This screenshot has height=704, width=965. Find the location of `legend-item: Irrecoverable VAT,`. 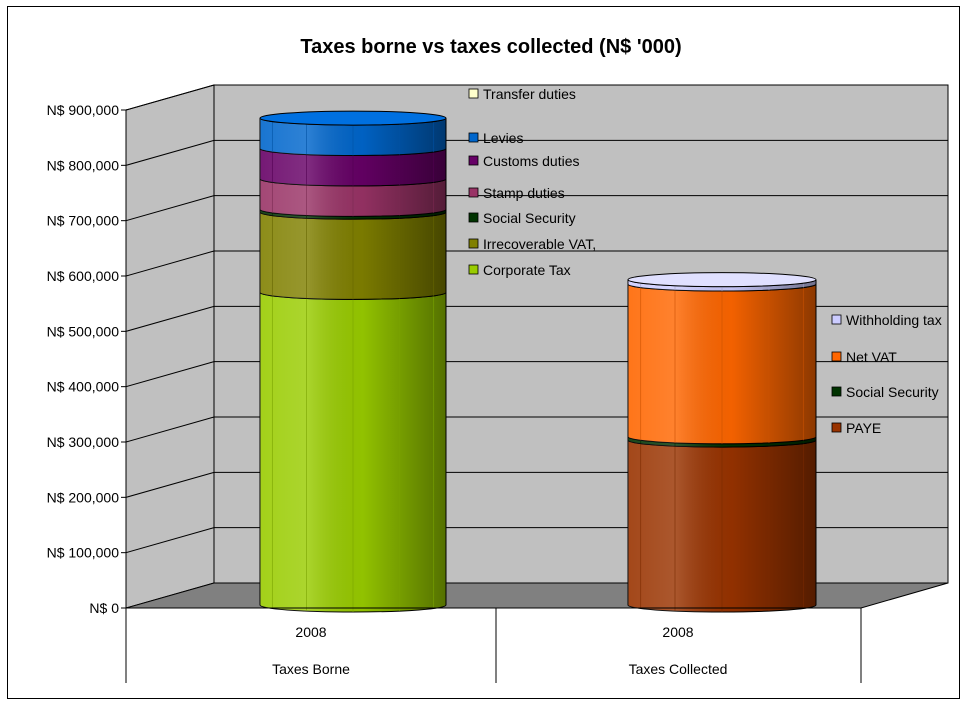

legend-item: Irrecoverable VAT, is located at coordinates (532, 244).